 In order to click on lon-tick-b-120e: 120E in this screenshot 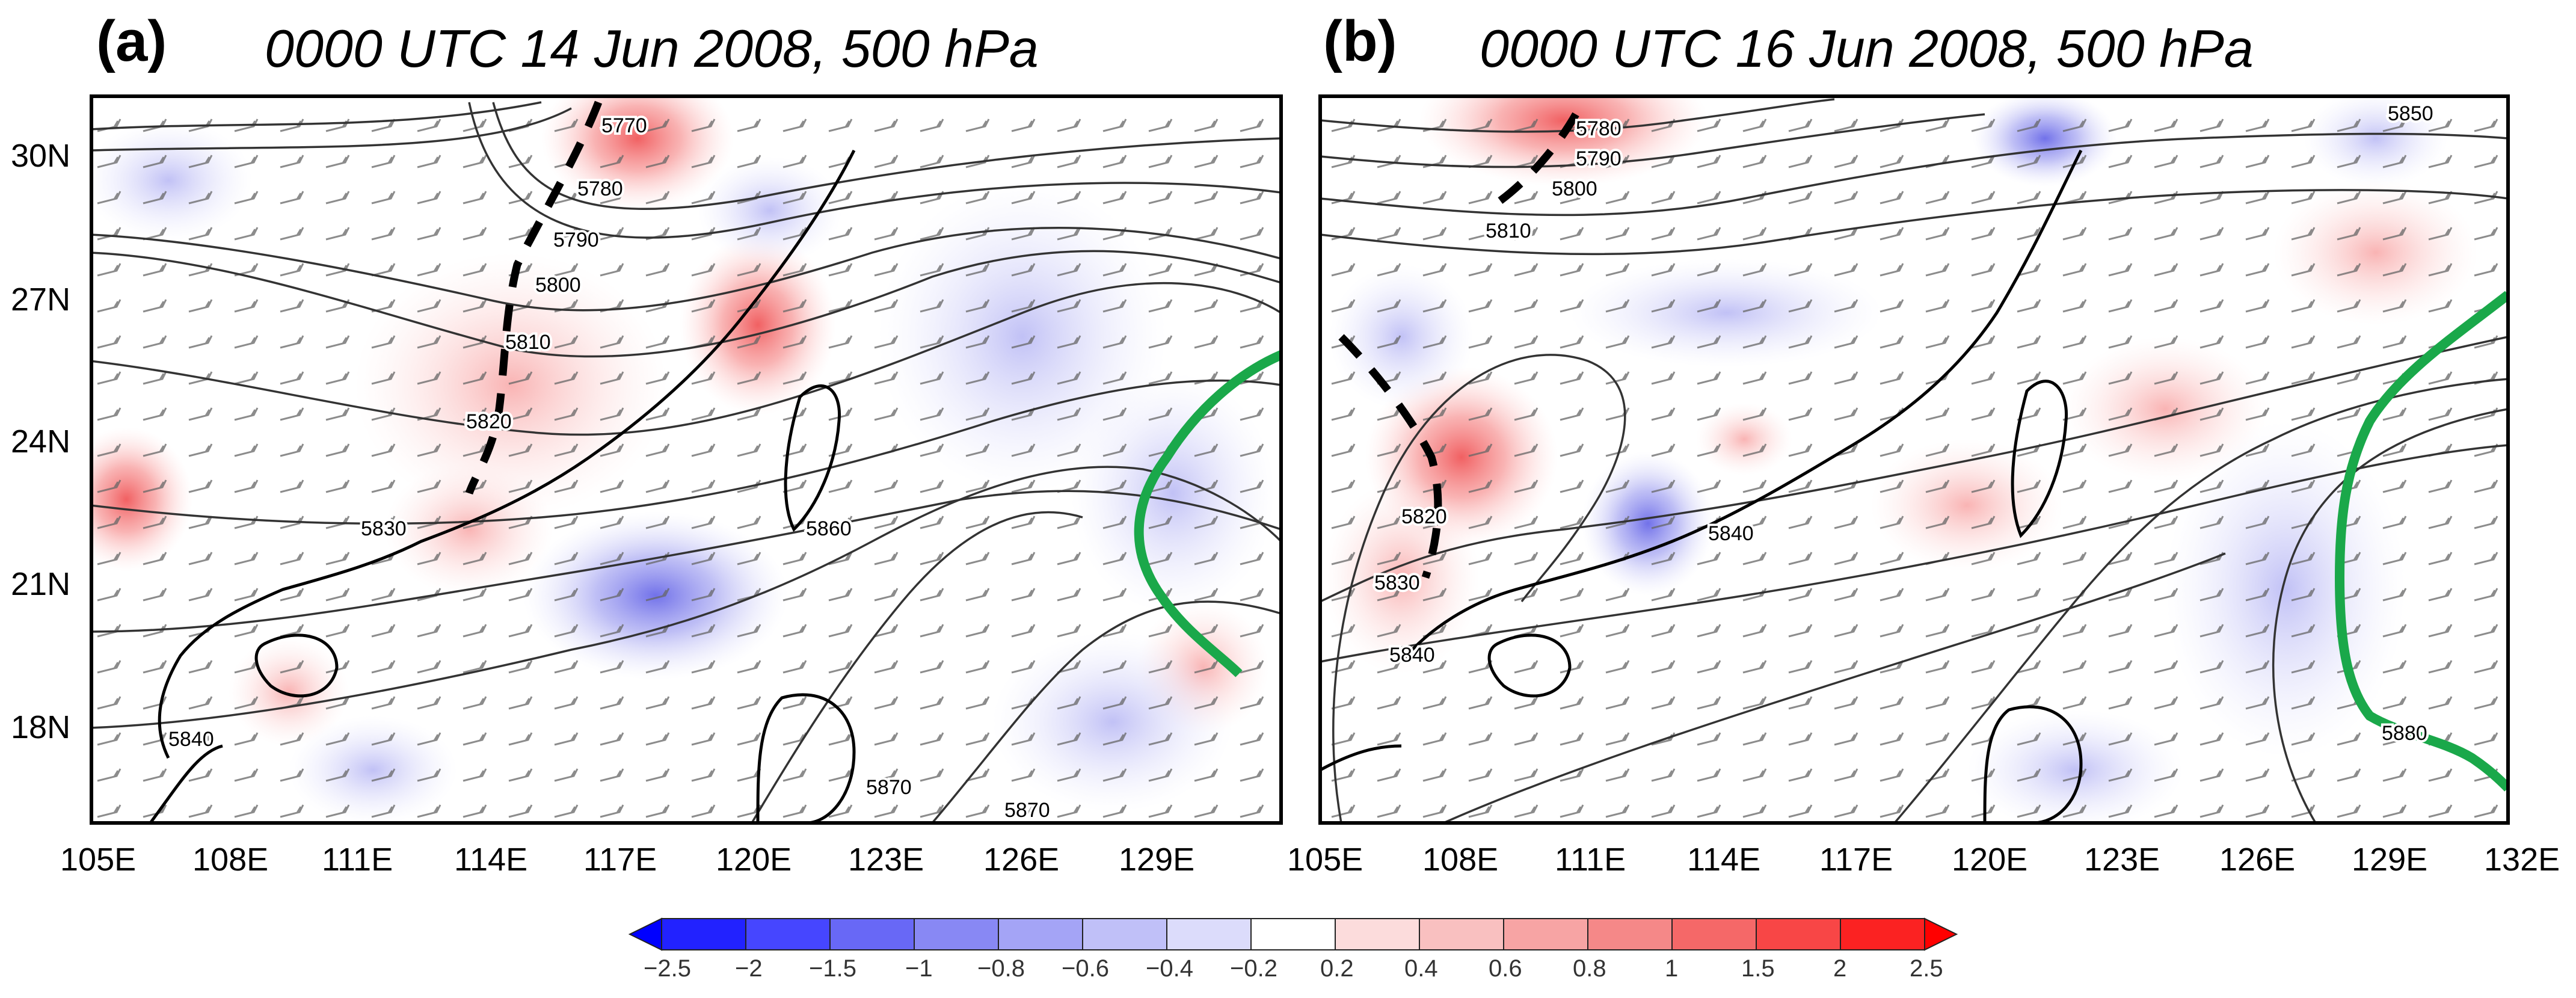, I will do `click(1990, 860)`.